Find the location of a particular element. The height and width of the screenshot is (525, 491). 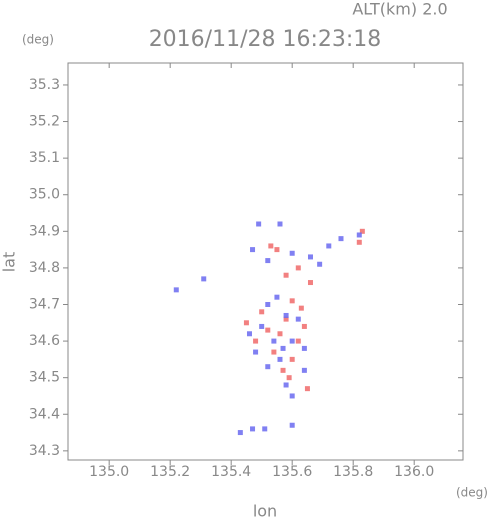

y-unit: (deg) is located at coordinates (38, 40).